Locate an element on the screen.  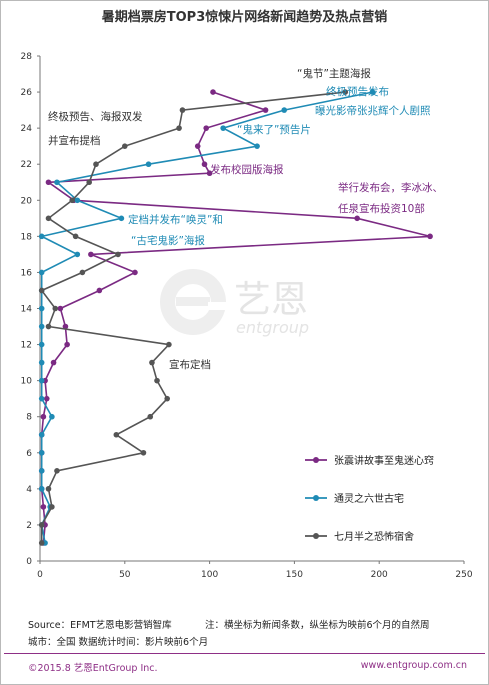
annotation-label: “鬼节”主题海报 is located at coordinates (334, 73).